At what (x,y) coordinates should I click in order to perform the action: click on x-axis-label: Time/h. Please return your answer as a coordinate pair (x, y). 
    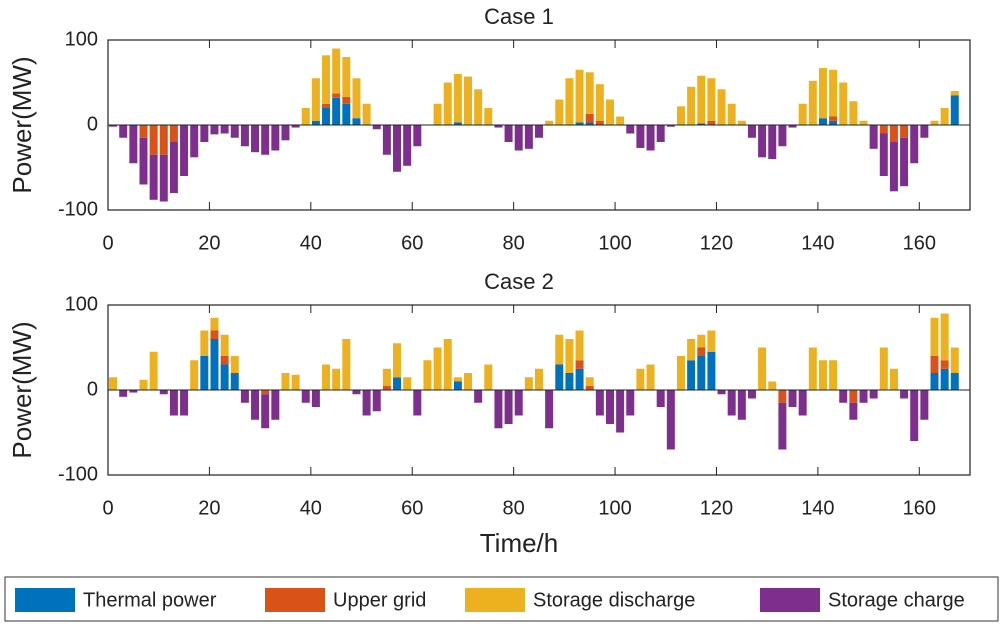
    Looking at the image, I should click on (519, 543).